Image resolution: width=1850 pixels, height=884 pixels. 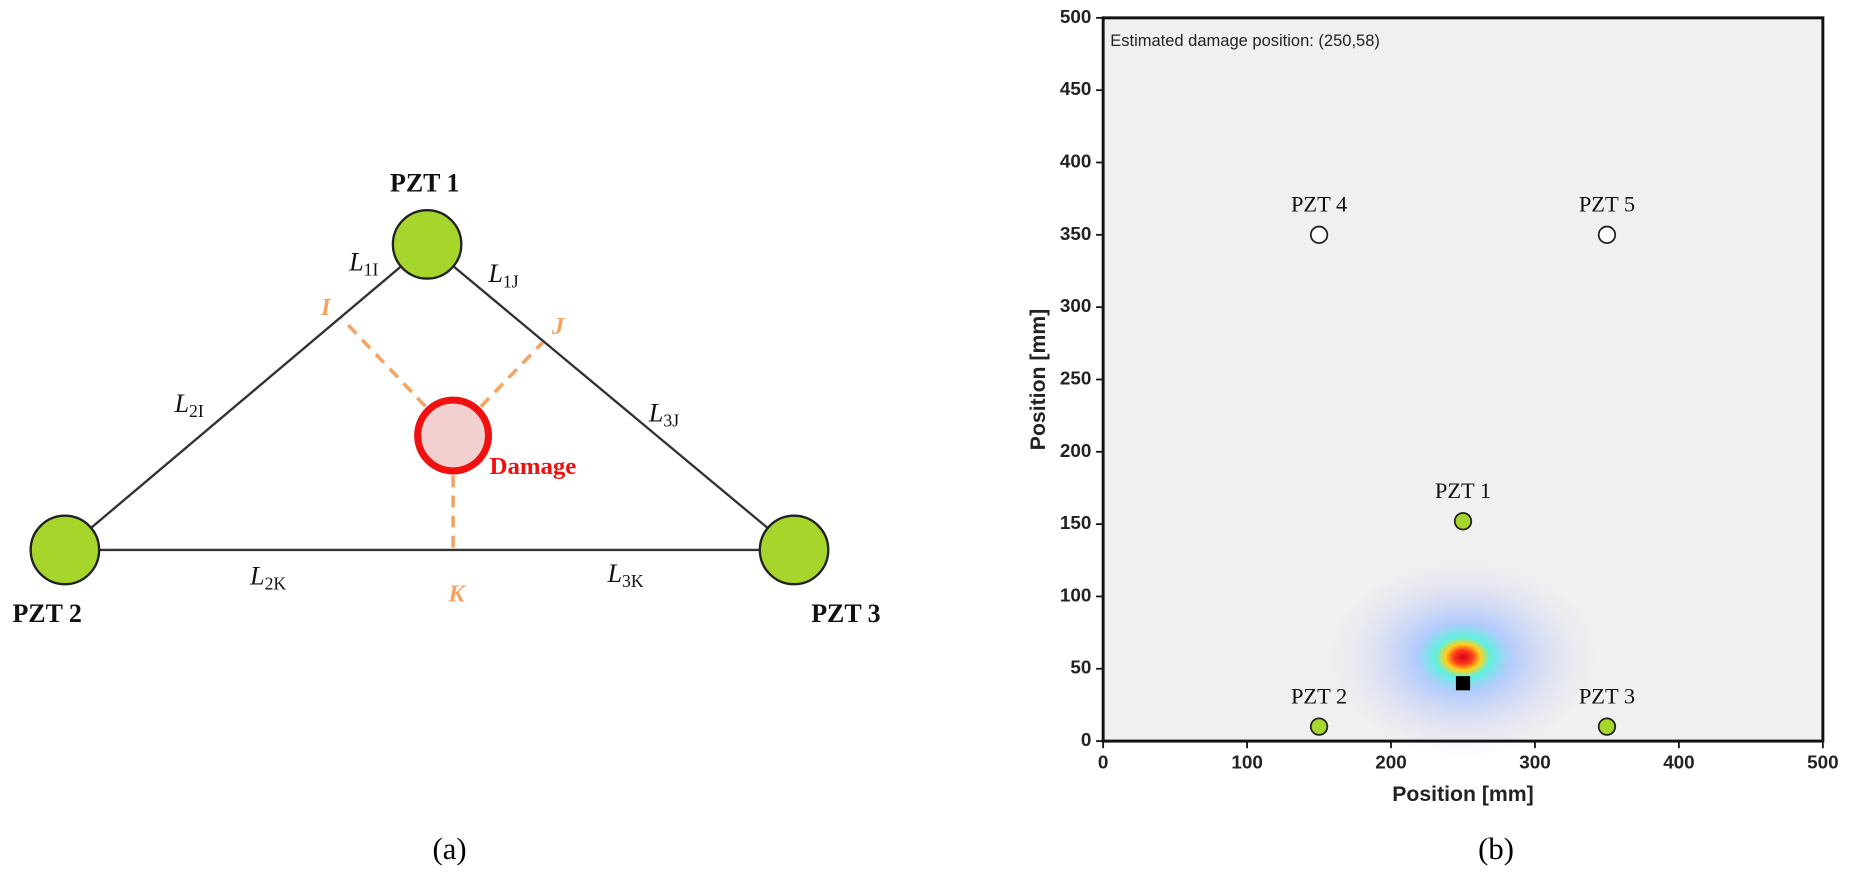 I want to click on node-label: PZT 2, so click(x=46, y=613).